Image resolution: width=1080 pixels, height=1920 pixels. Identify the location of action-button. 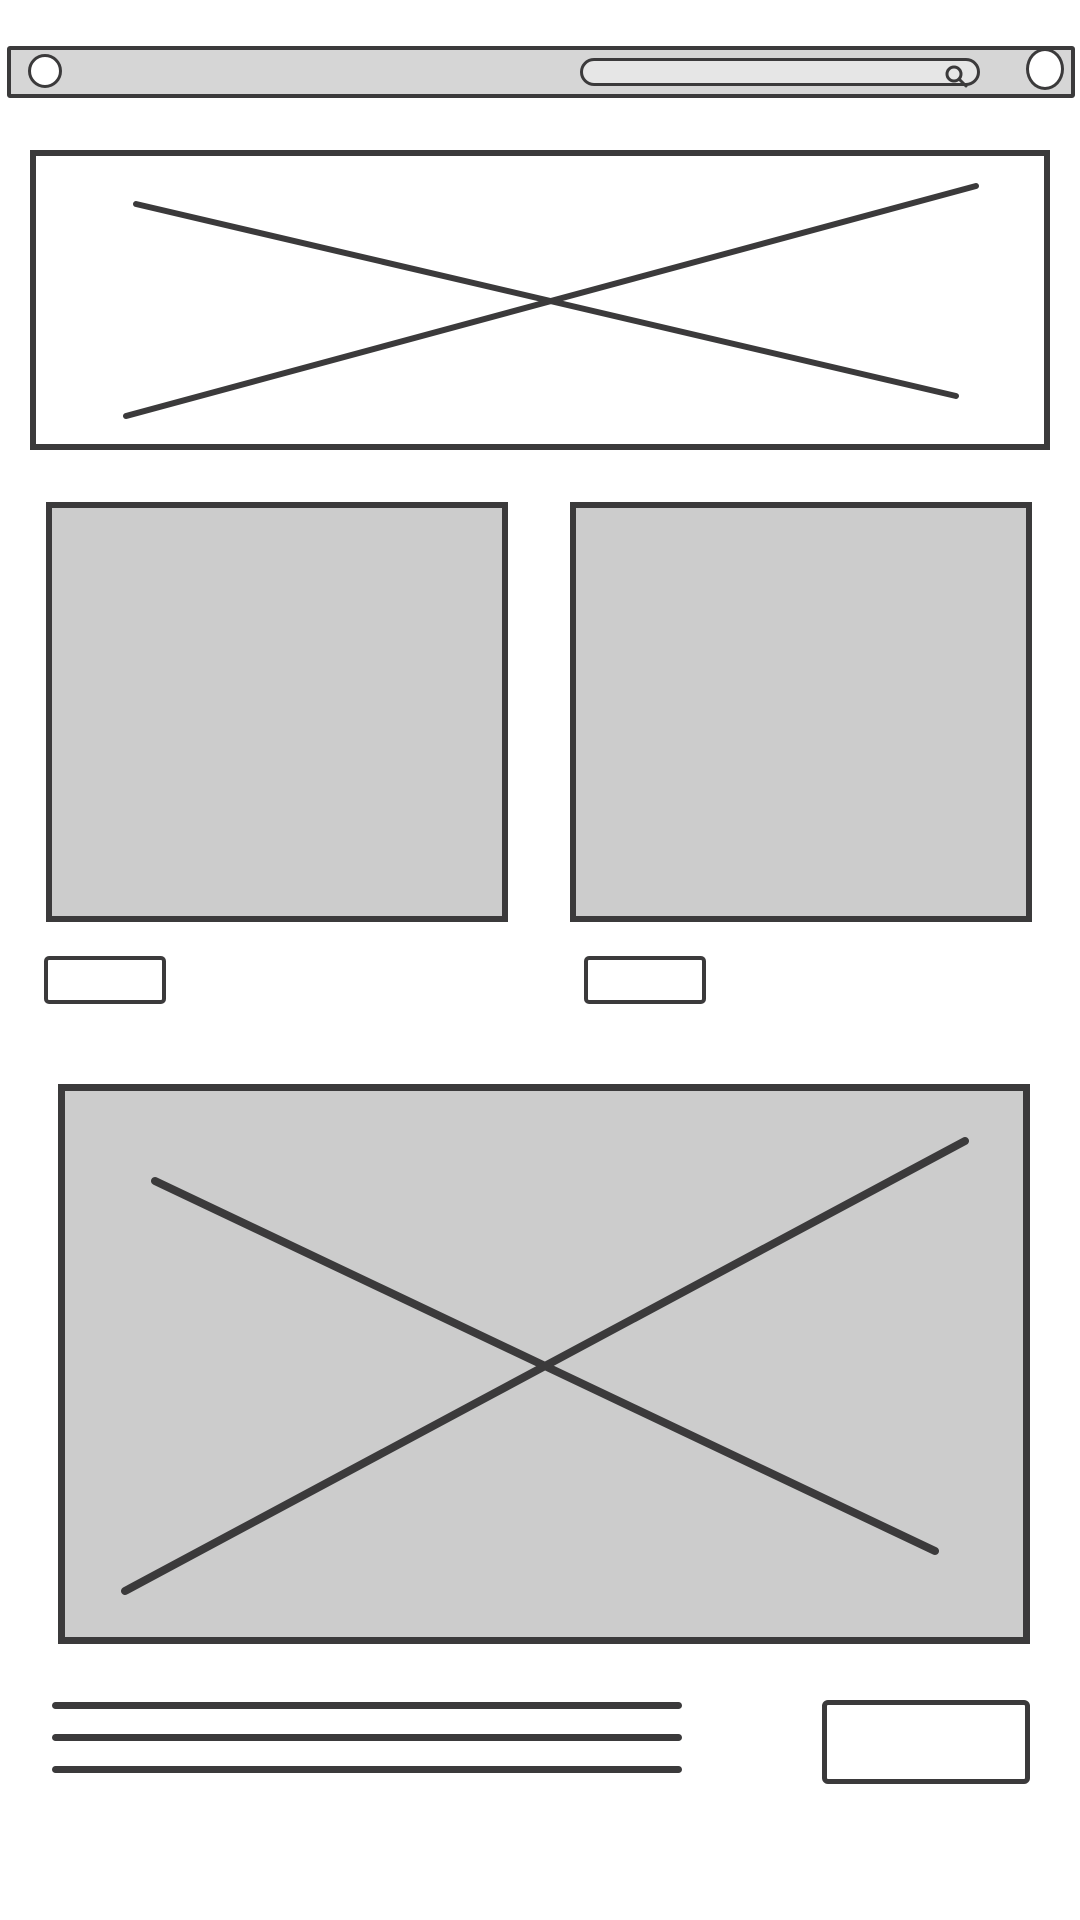
(926, 1742).